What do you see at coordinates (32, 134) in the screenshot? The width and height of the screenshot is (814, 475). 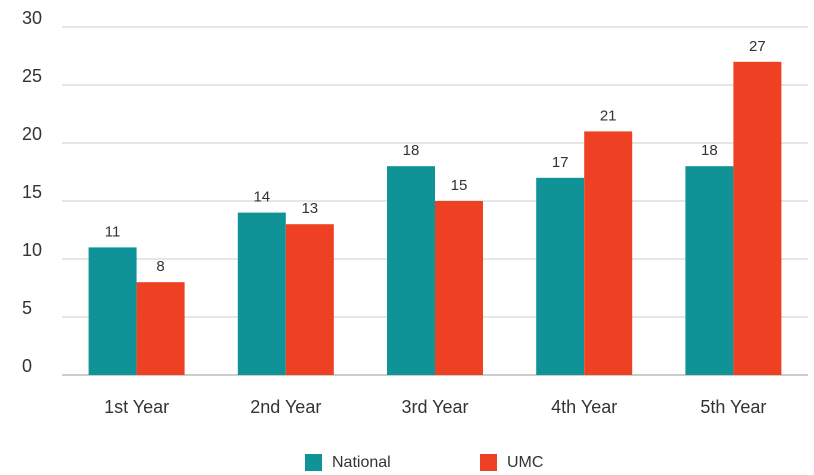 I see `y-tick-label: 20` at bounding box center [32, 134].